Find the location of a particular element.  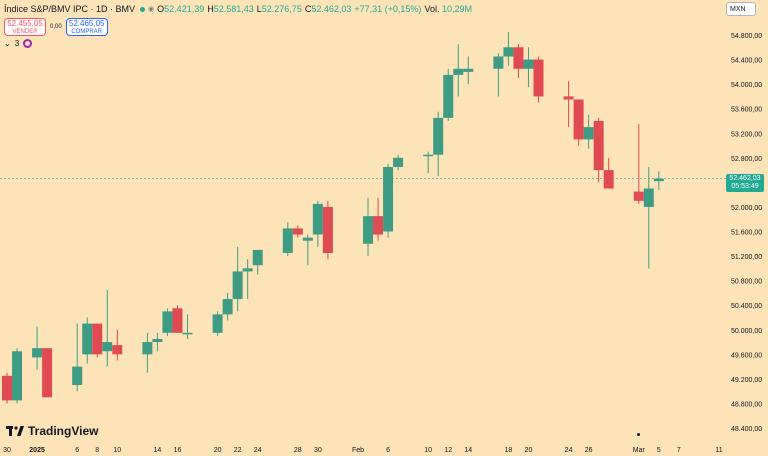

time-tick-label: 18 is located at coordinates (509, 450).